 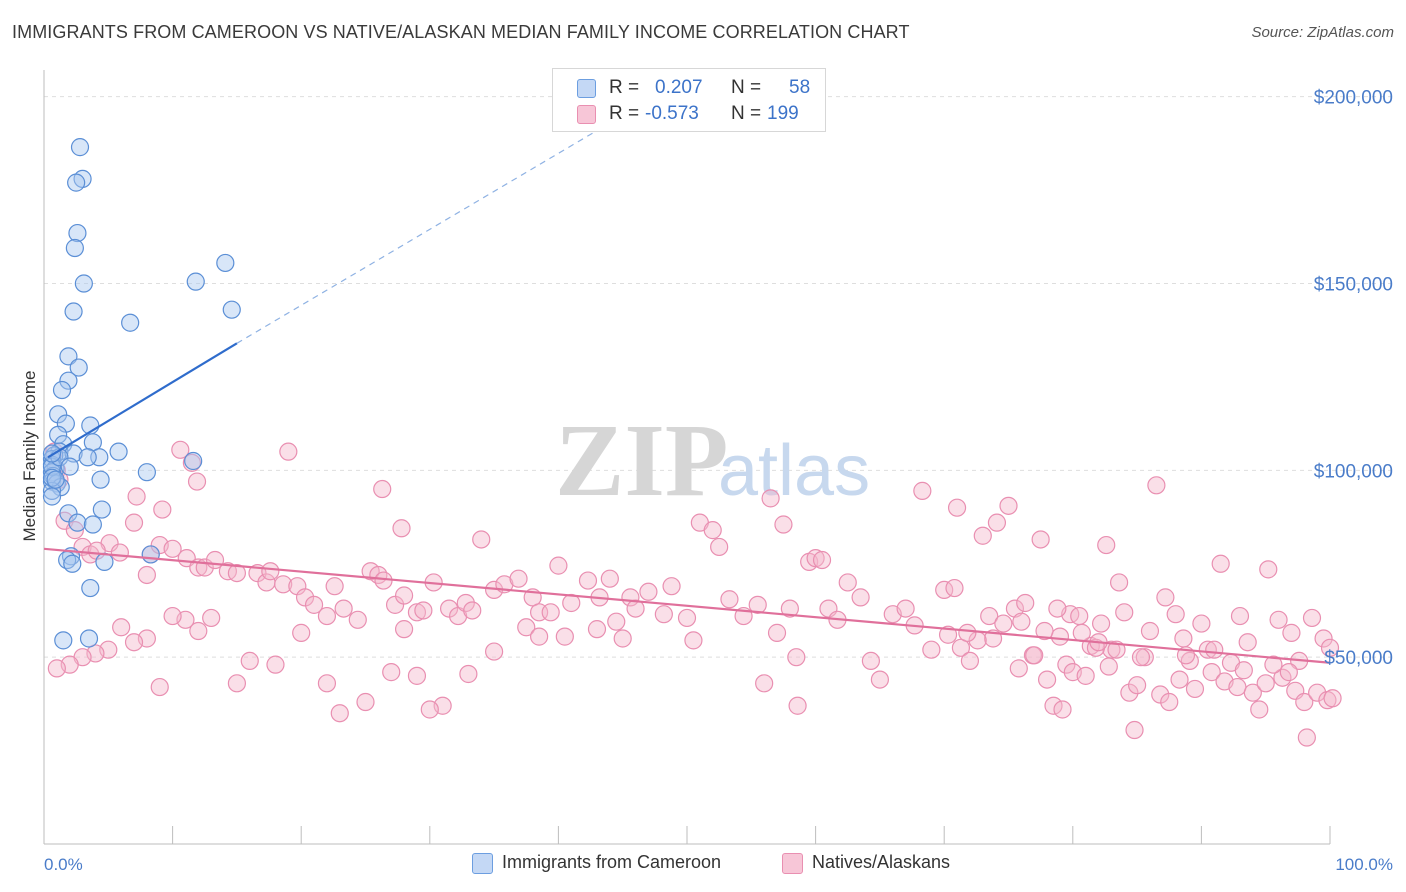 What do you see at coordinates (1322, 32) in the screenshot?
I see `source-label: Source: ZipAtlas.com` at bounding box center [1322, 32].